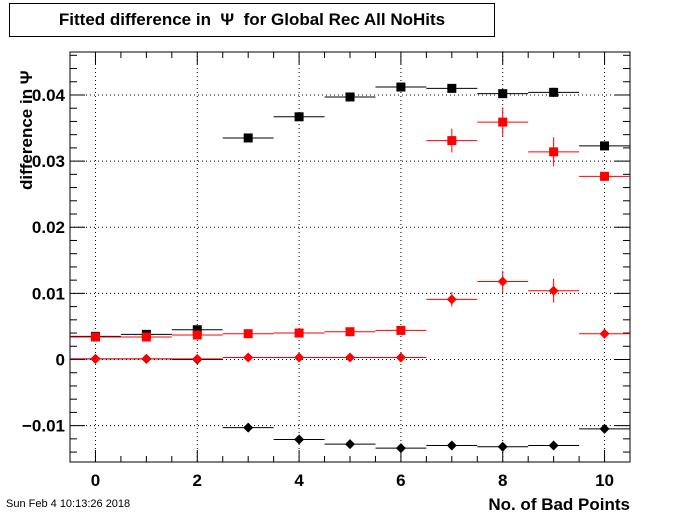  What do you see at coordinates (197, 480) in the screenshot?
I see `x-tick-label: 2` at bounding box center [197, 480].